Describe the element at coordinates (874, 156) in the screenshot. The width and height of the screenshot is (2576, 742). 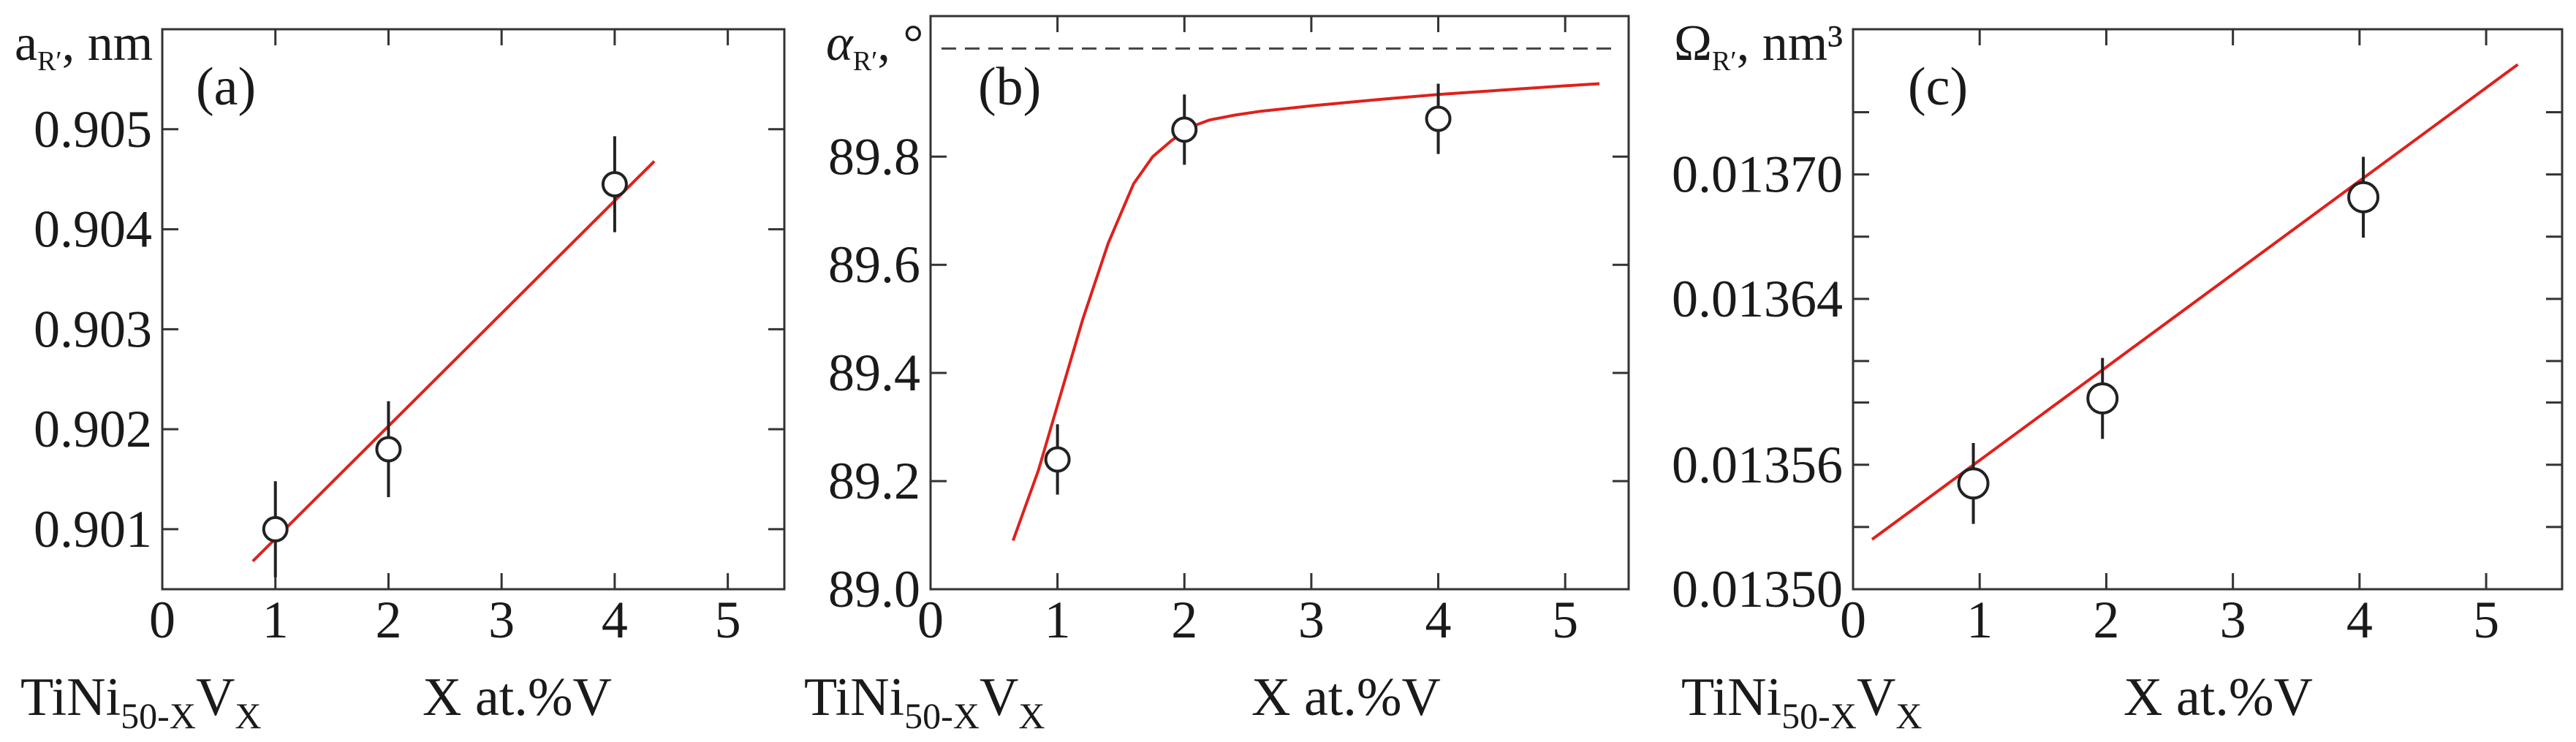
I see `y-tick-label: 89.8` at that location.